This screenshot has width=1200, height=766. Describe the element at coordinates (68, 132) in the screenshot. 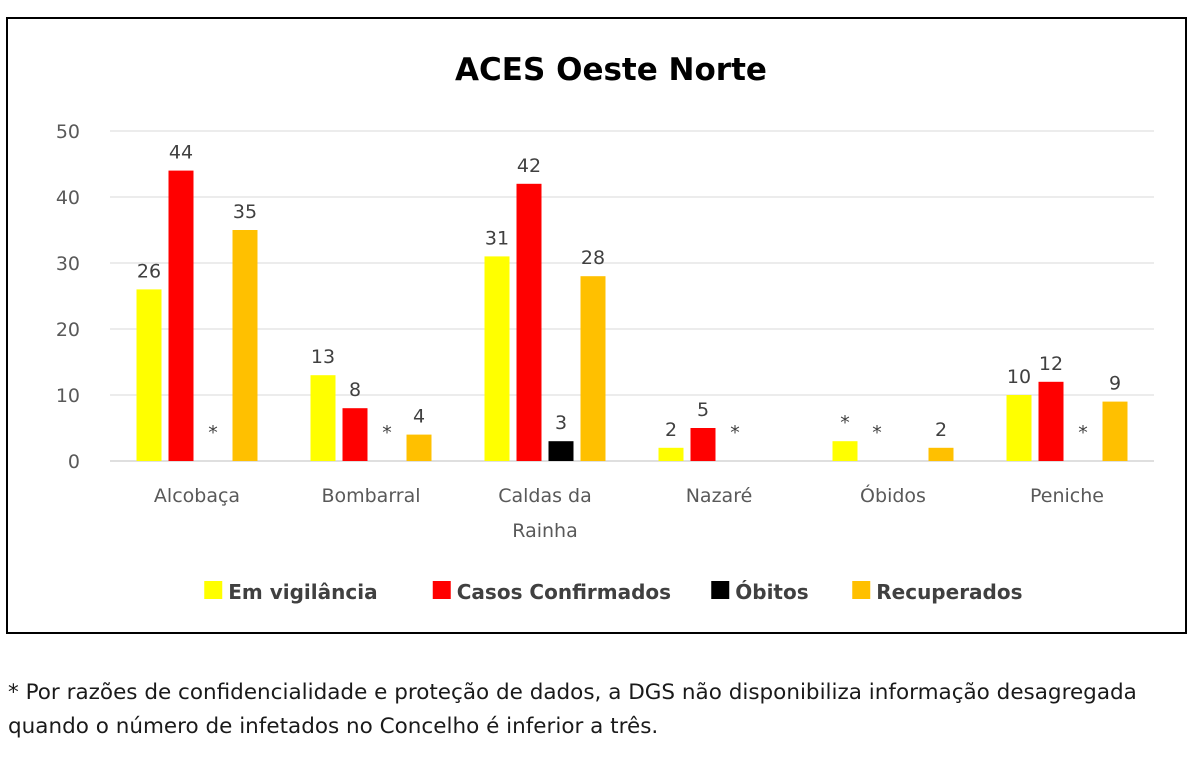

I see `y-tick-label: 50` at that location.